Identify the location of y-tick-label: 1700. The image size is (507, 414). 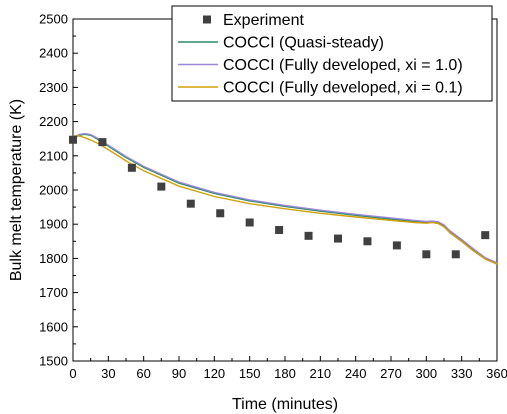
(53, 292).